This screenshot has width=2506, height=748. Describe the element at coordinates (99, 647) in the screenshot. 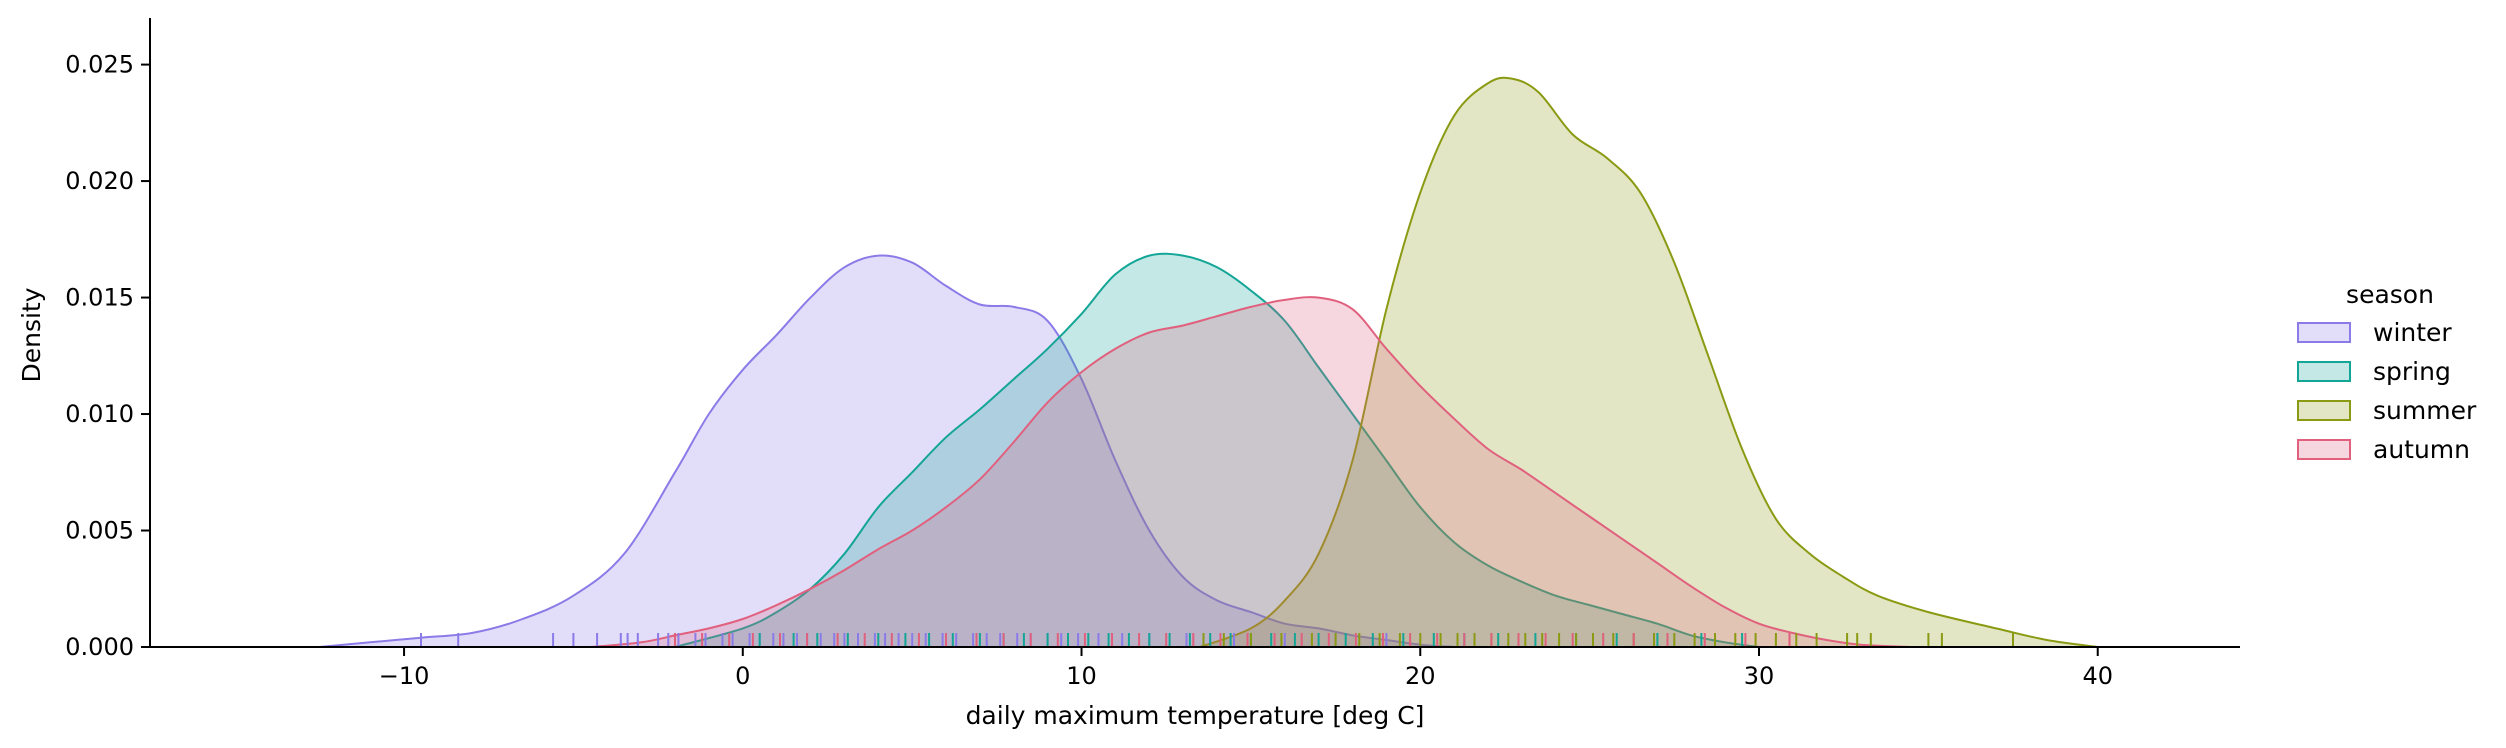

I see `y-tick-label: 0.000` at that location.